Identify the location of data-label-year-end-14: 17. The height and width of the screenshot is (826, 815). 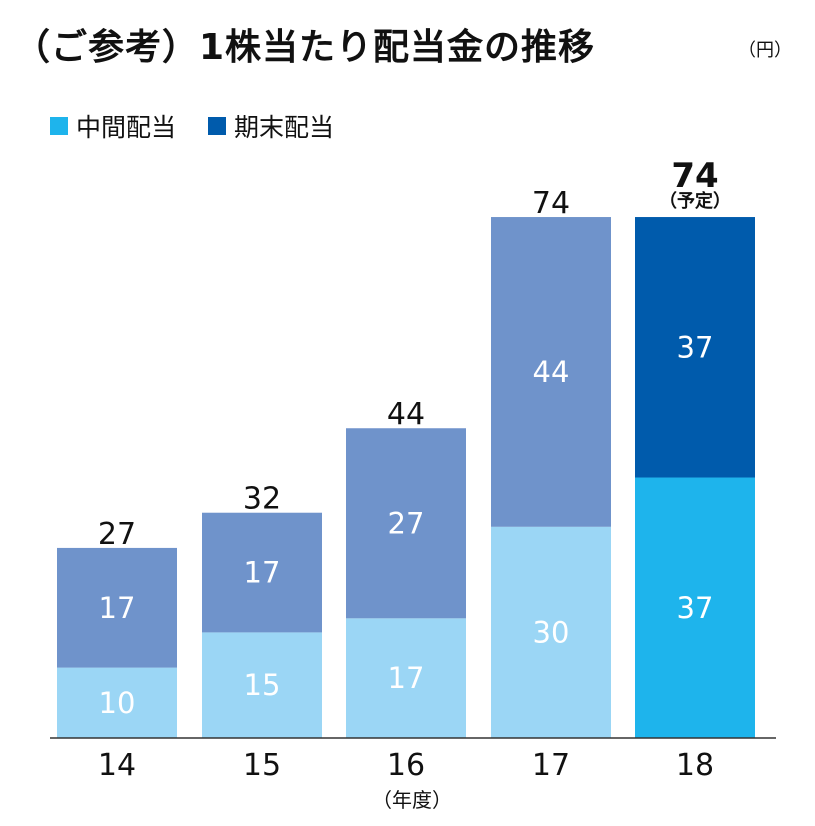
(117, 608).